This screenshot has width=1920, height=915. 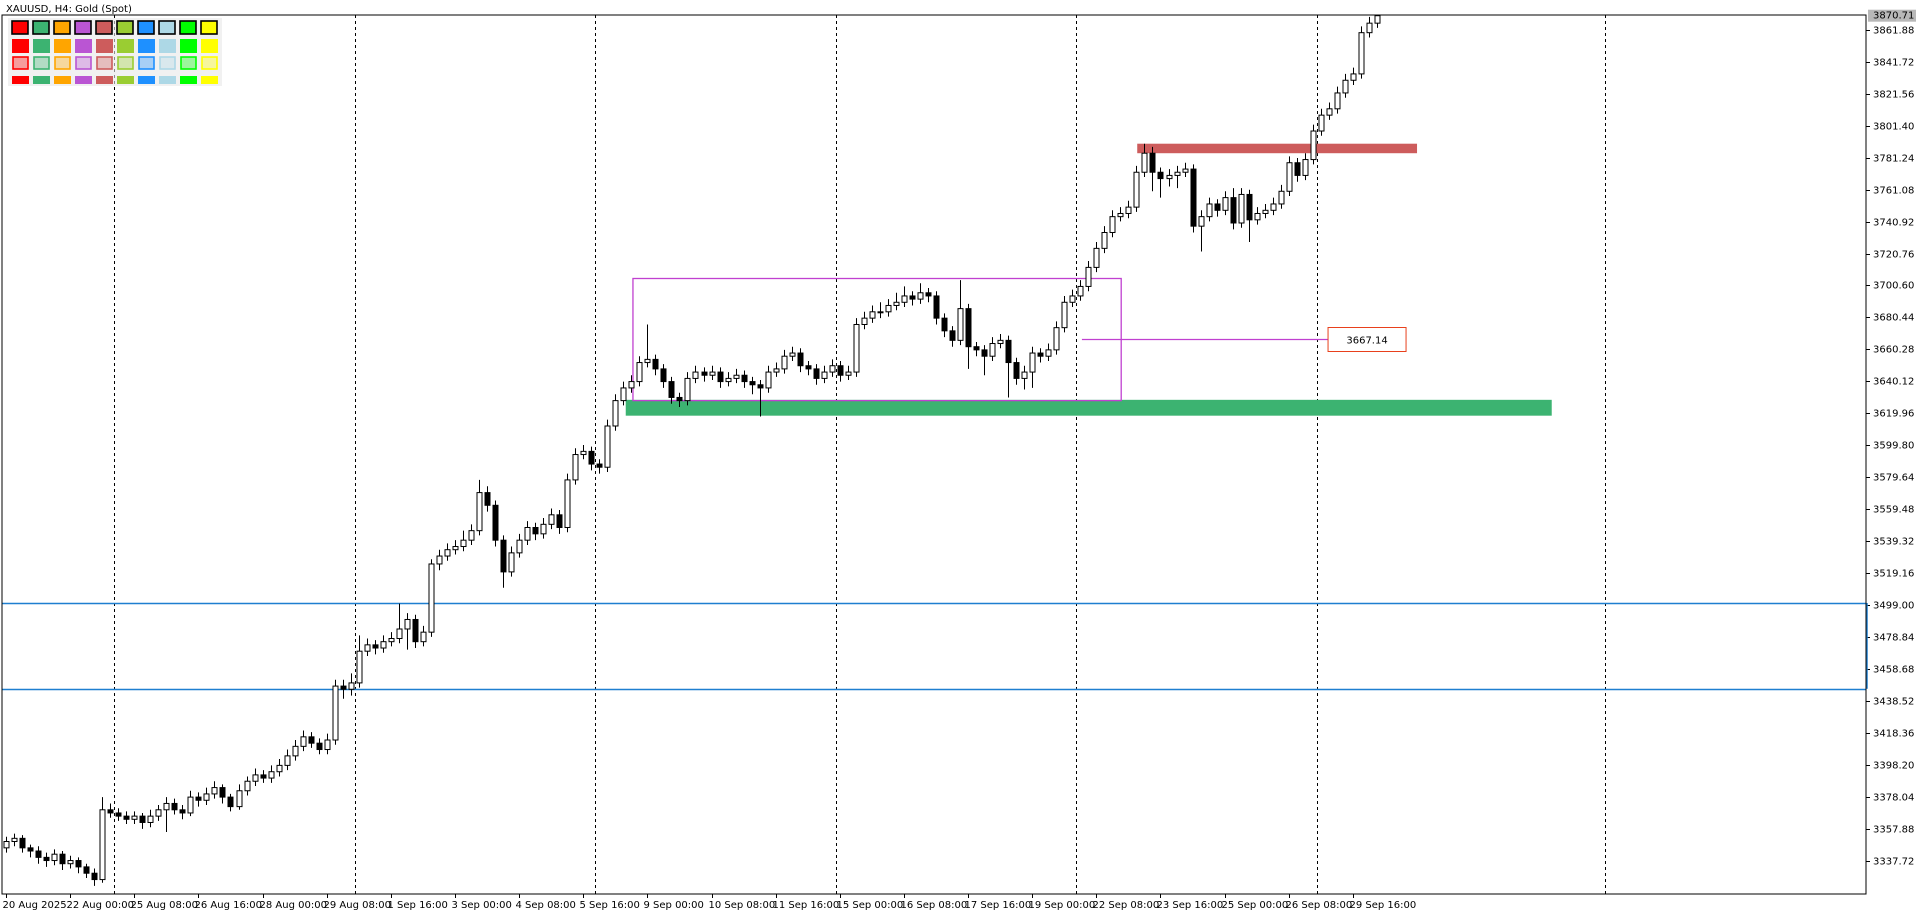 What do you see at coordinates (1893, 223) in the screenshot?
I see `y-tick-label: 3740.92` at bounding box center [1893, 223].